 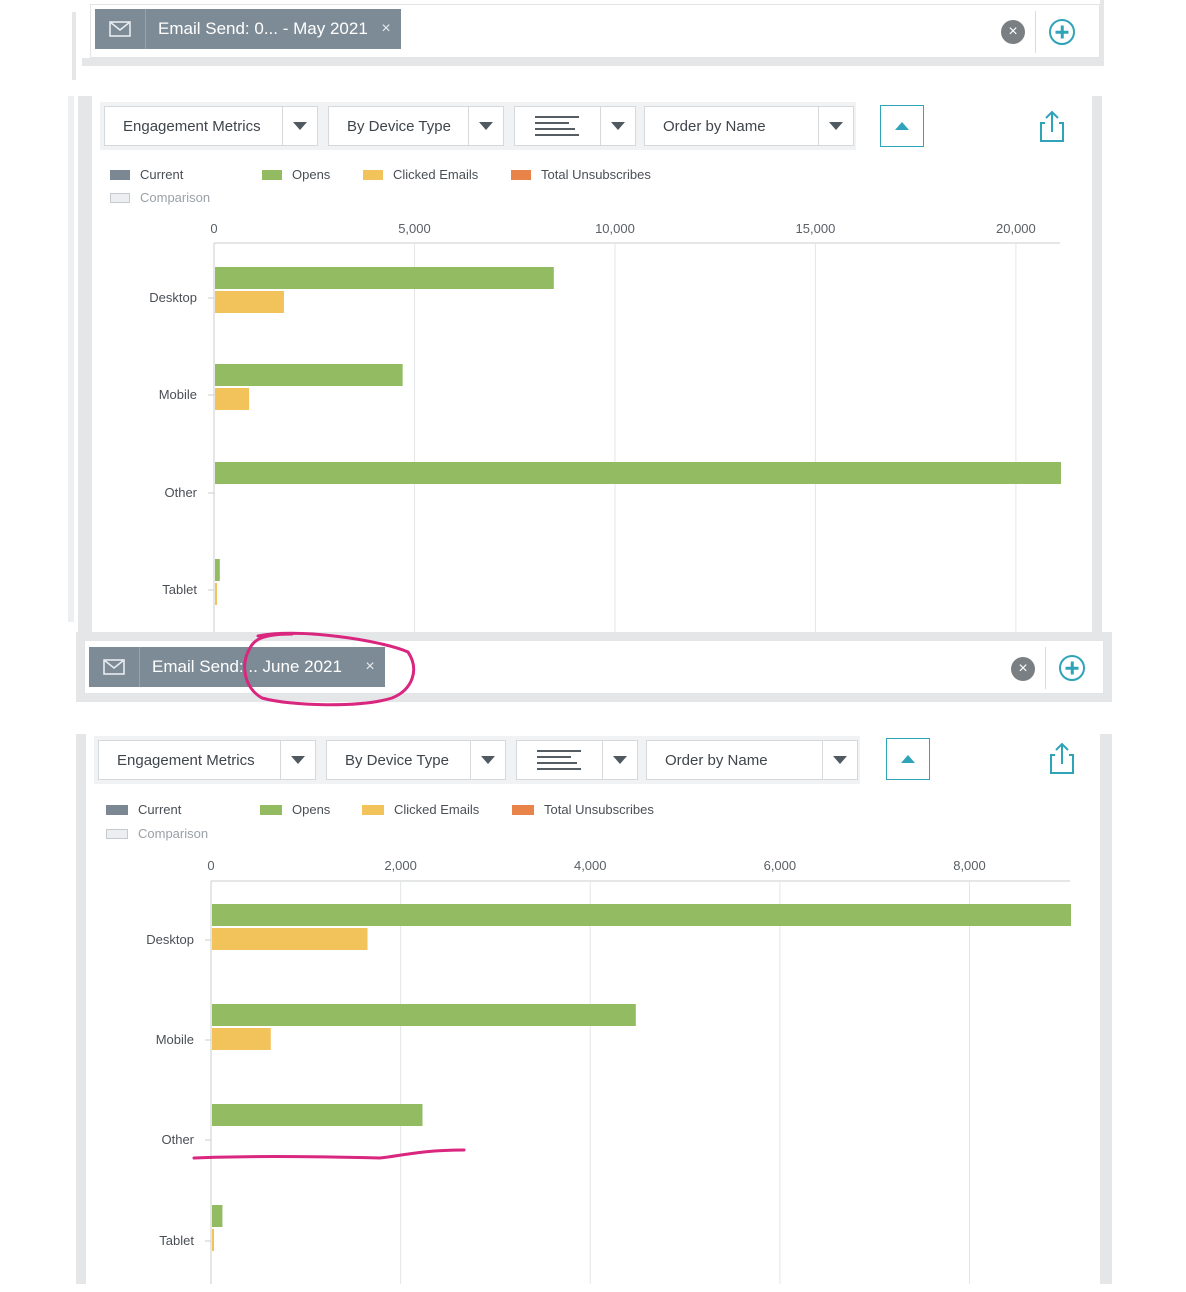 I want to click on close-icon: ×, so click(x=386, y=28).